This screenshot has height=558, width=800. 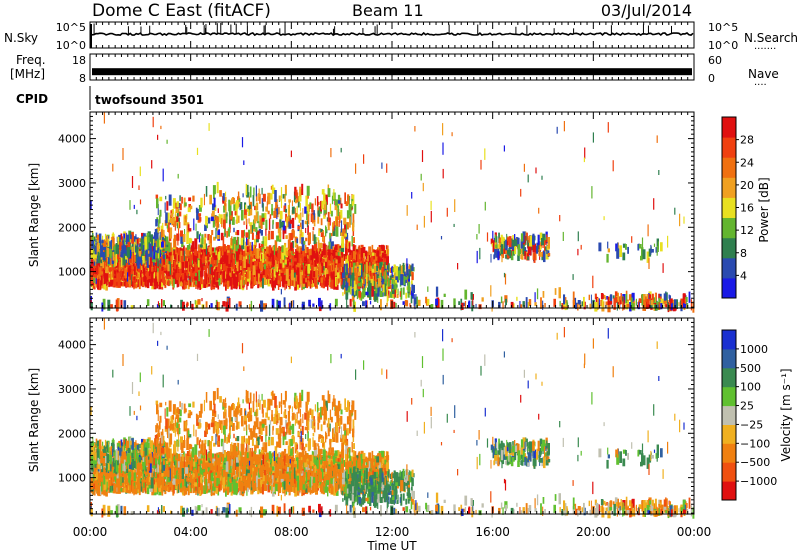 What do you see at coordinates (82, 78) in the screenshot?
I see `freq-tick-bottom: 8` at bounding box center [82, 78].